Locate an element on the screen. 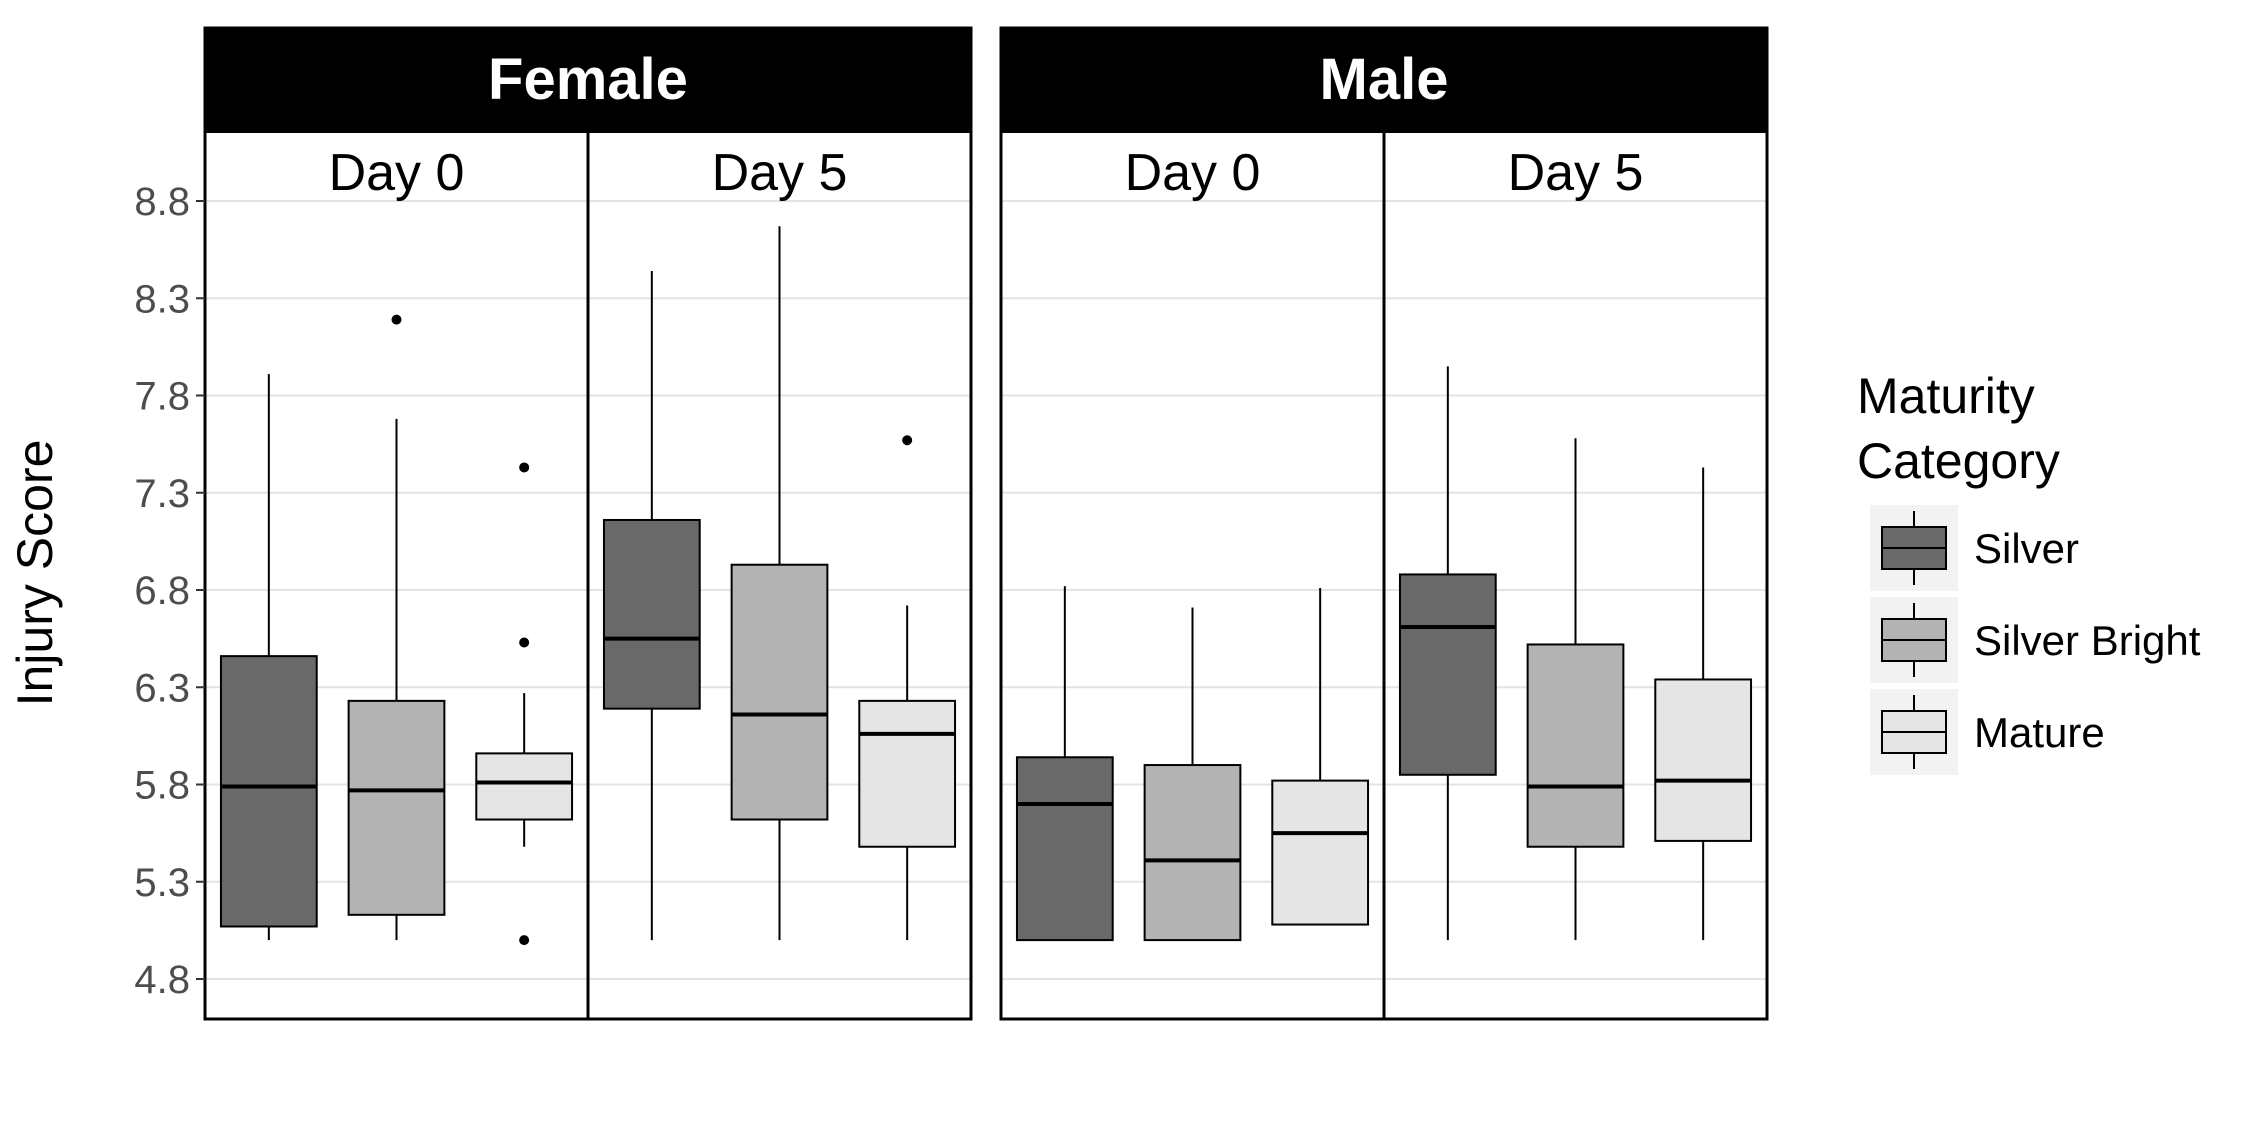 Image resolution: width=2250 pixels, height=1125 pixels. legend-item-silver-bright: Silver Bright is located at coordinates (2035, 640).